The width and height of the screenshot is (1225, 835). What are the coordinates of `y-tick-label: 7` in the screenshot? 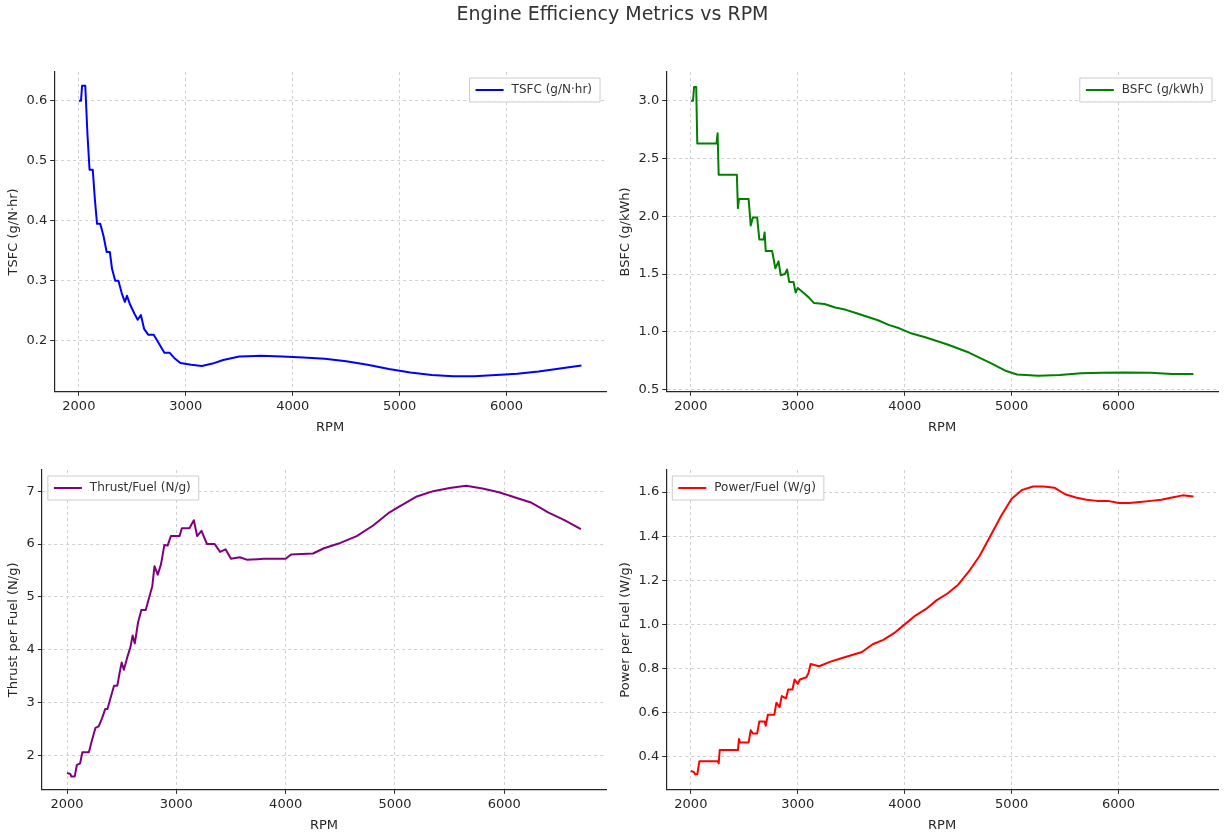 It's located at (30, 490).